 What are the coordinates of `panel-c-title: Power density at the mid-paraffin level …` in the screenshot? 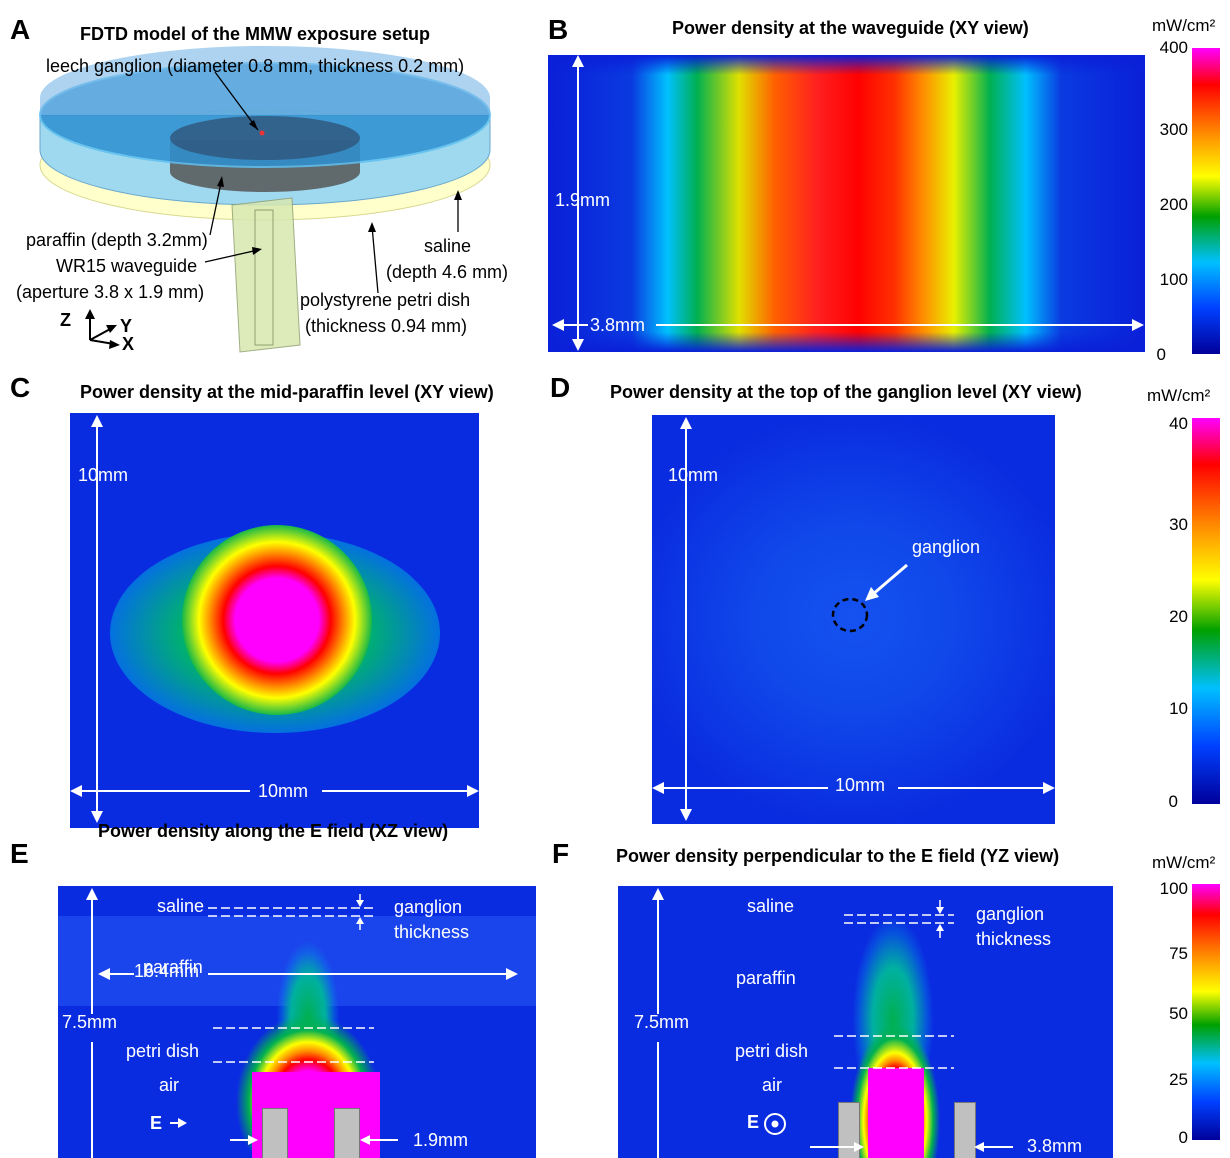 It's located at (287, 392).